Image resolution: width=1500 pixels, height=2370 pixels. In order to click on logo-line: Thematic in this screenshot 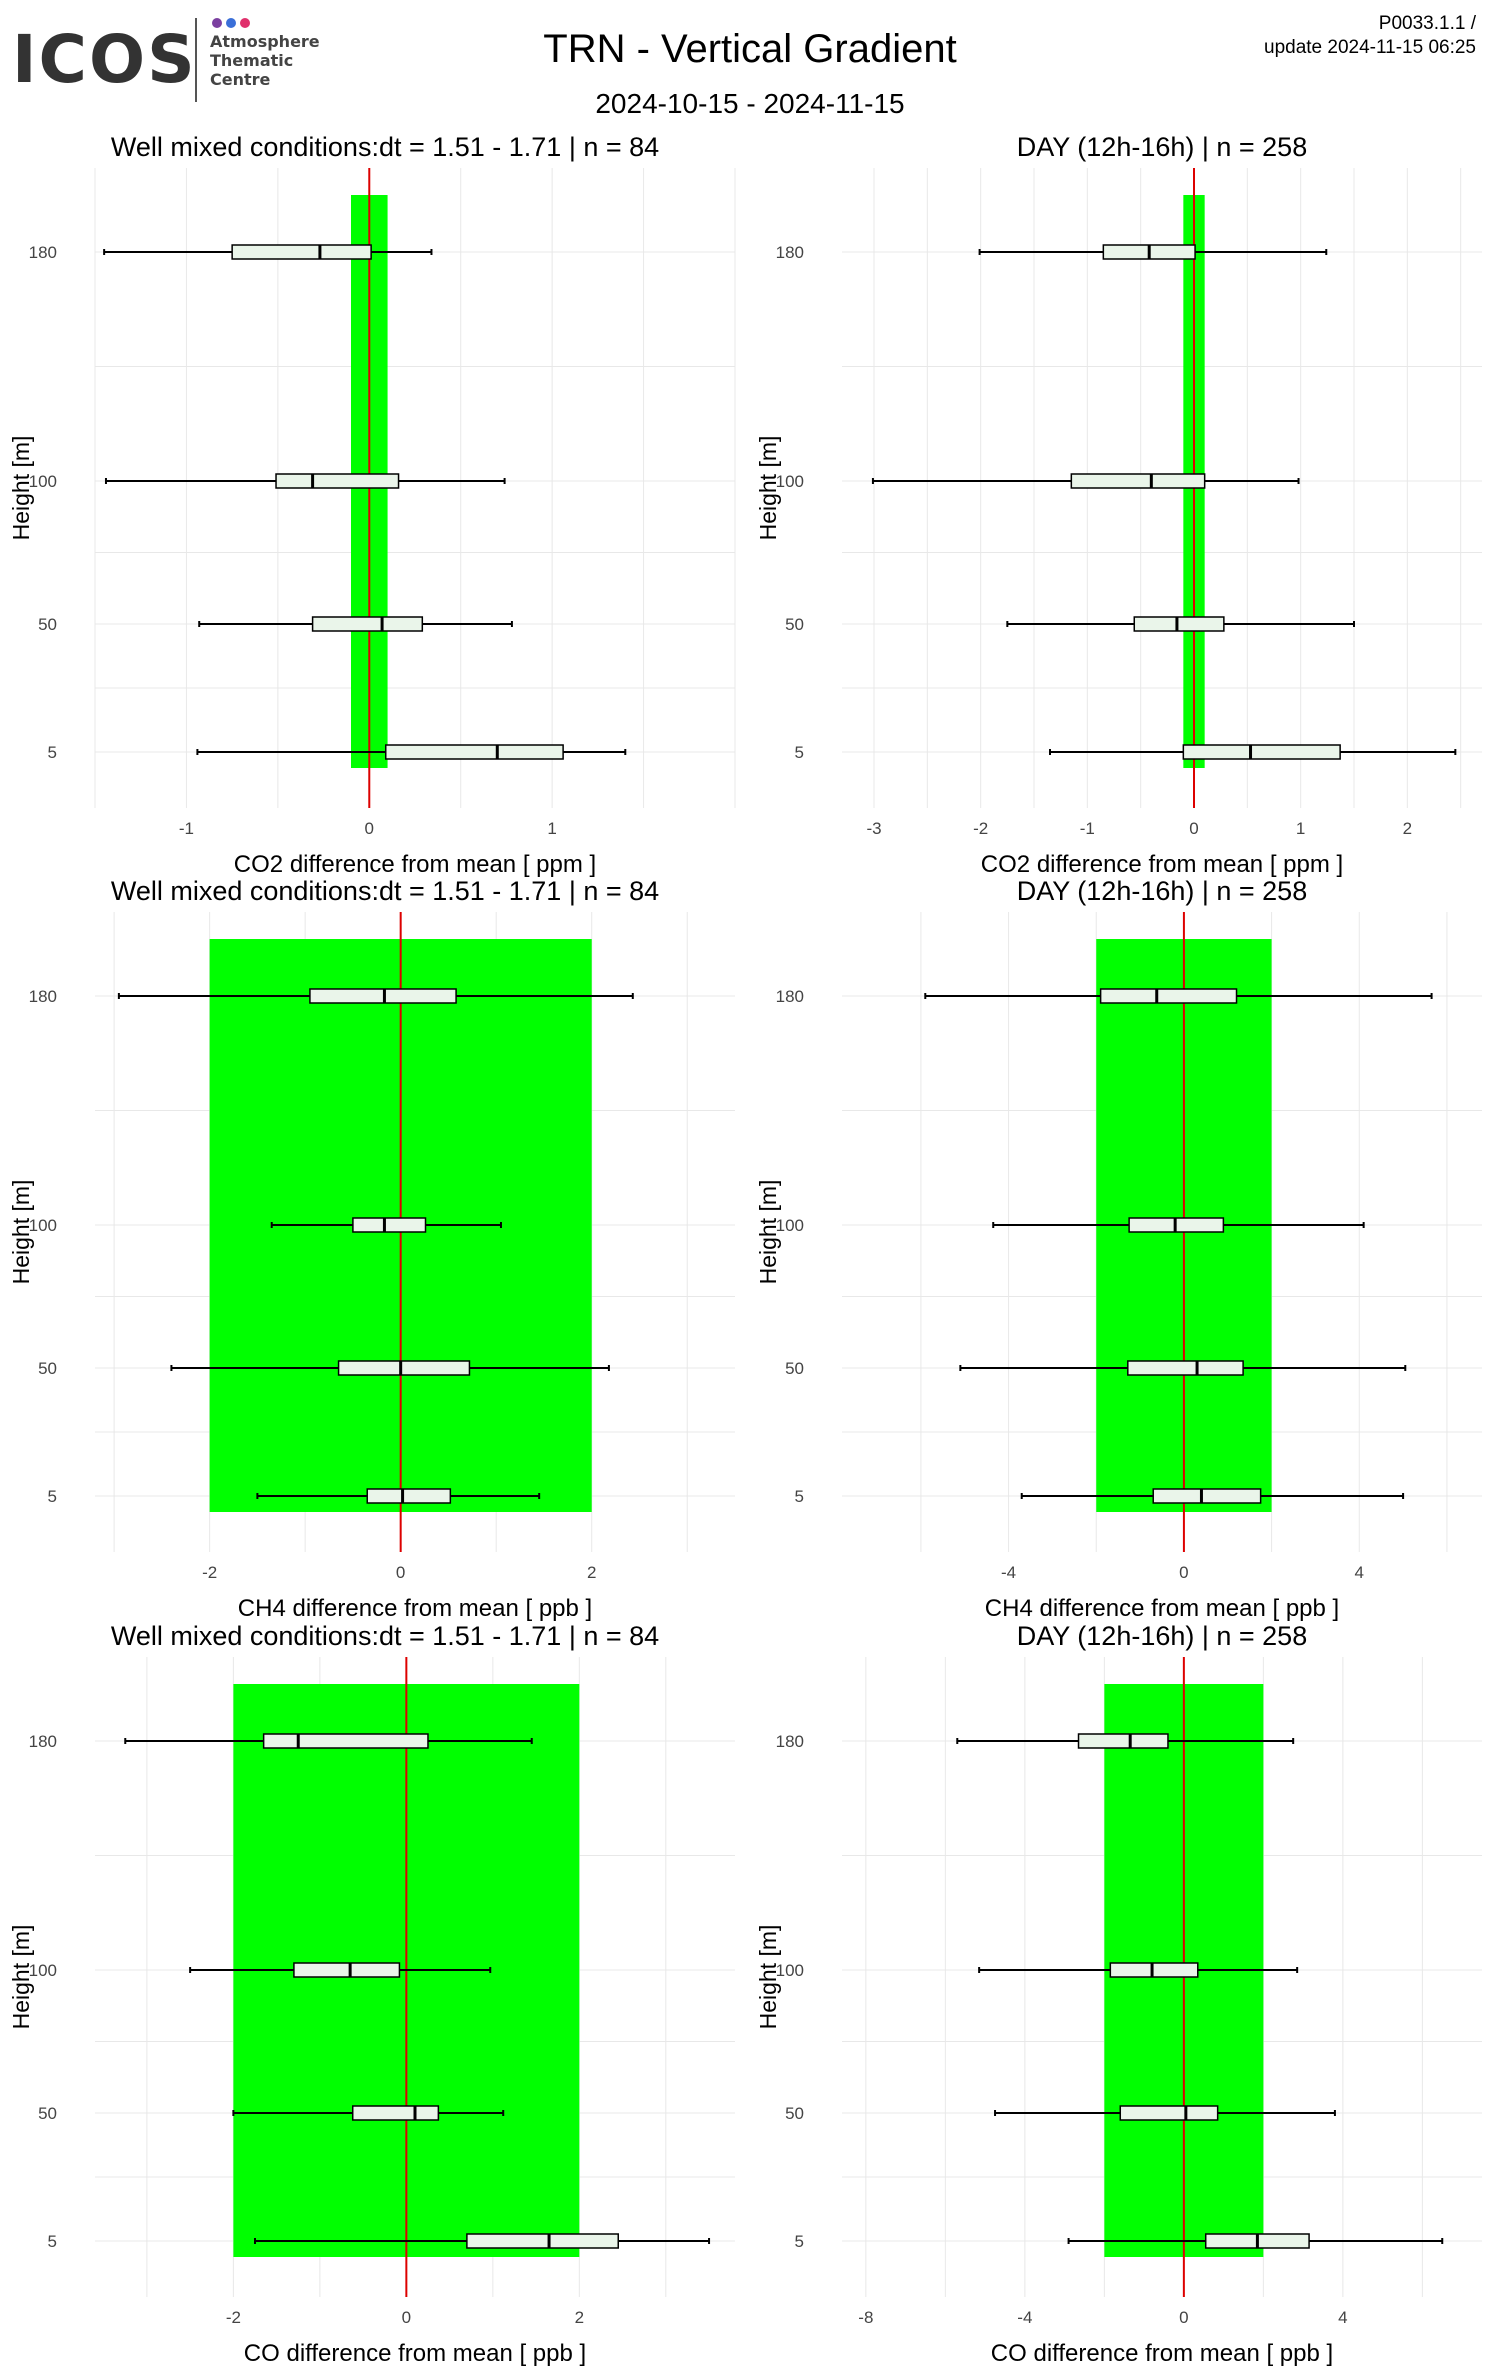, I will do `click(252, 60)`.